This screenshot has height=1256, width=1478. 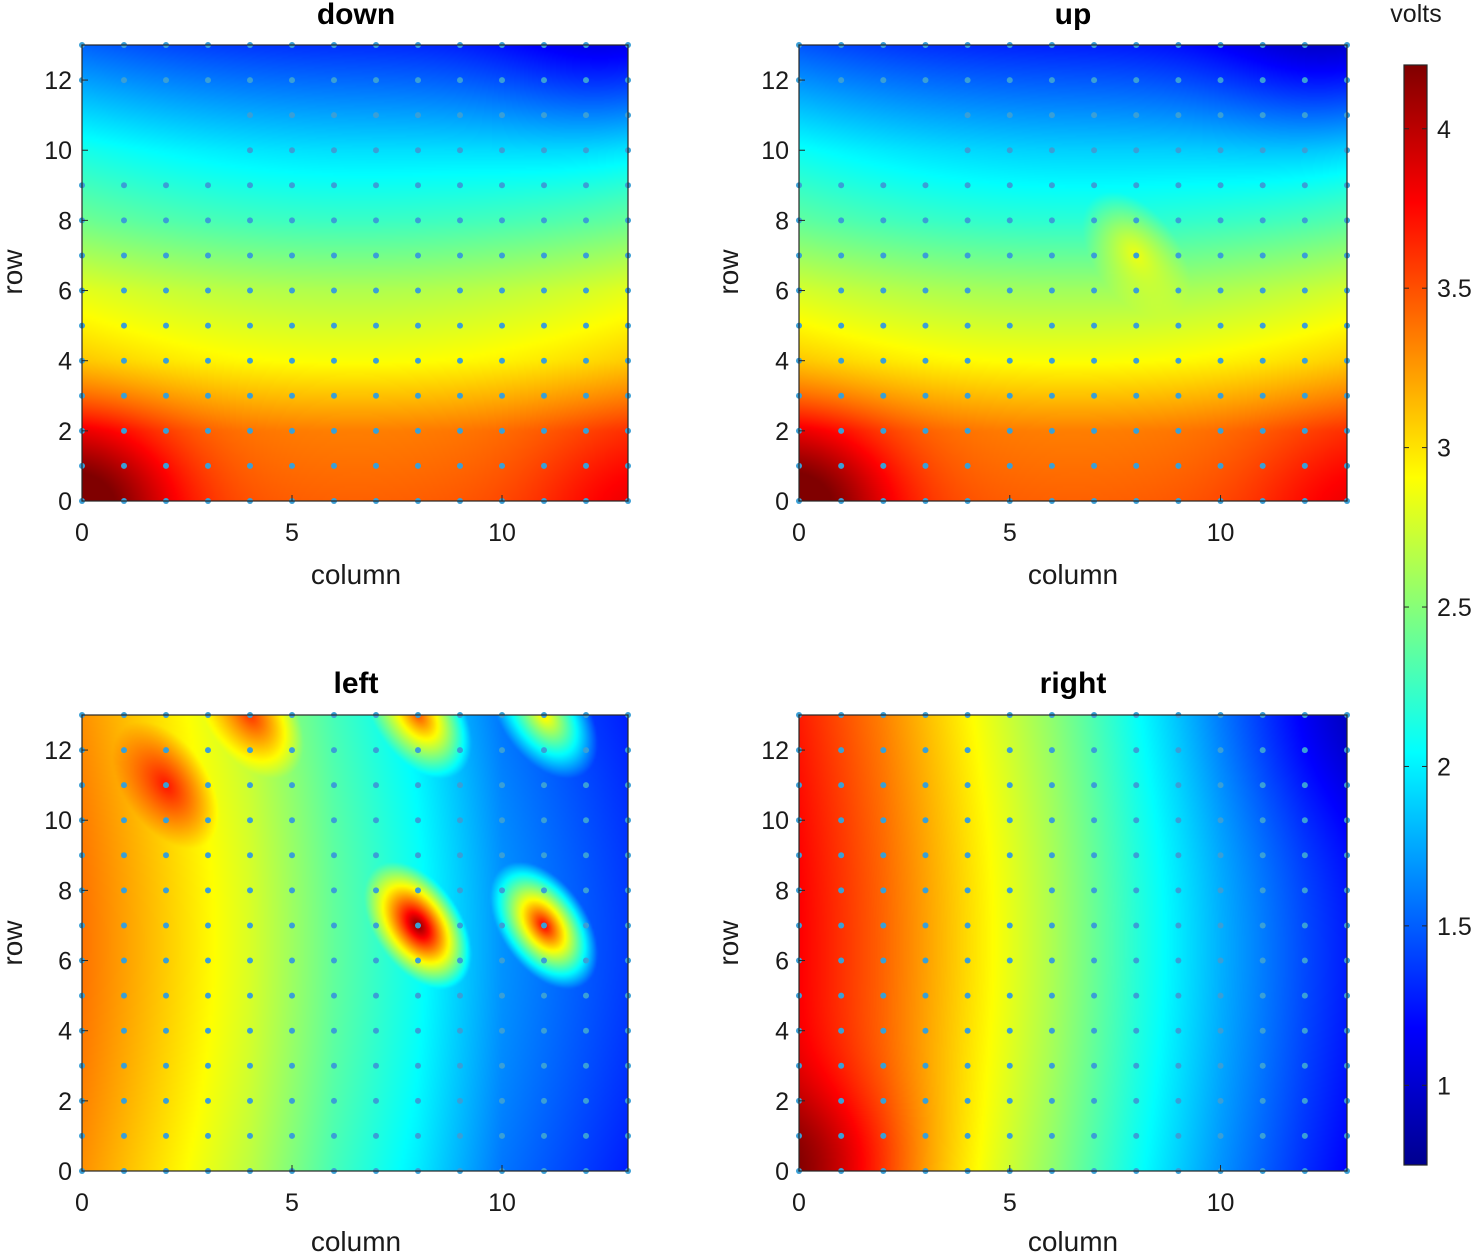 I want to click on y-tick-label: 12, so click(x=775, y=751).